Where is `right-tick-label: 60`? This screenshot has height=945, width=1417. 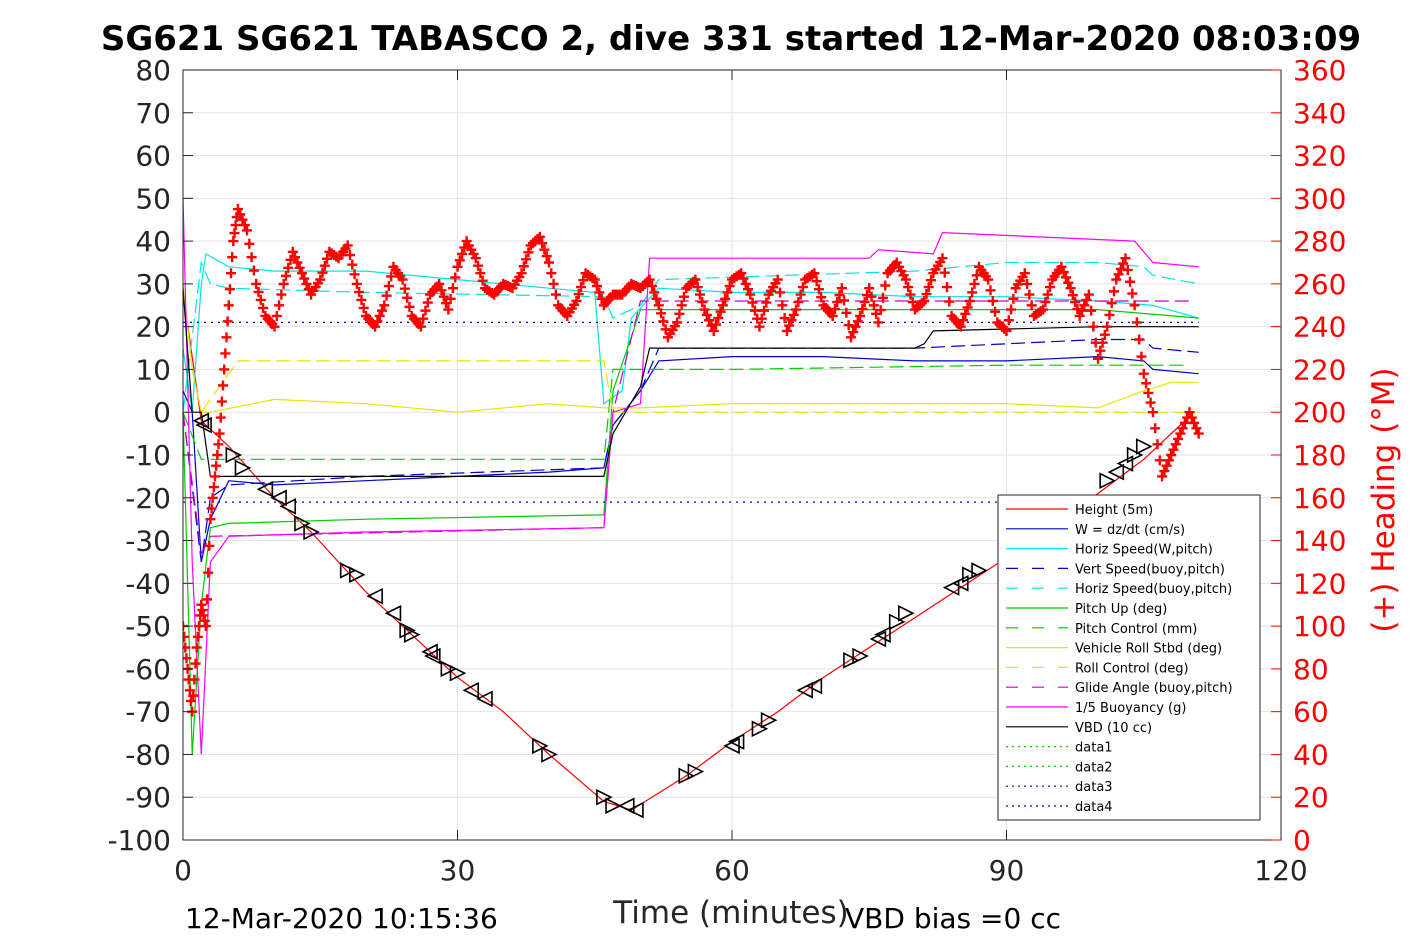
right-tick-label: 60 is located at coordinates (1311, 712).